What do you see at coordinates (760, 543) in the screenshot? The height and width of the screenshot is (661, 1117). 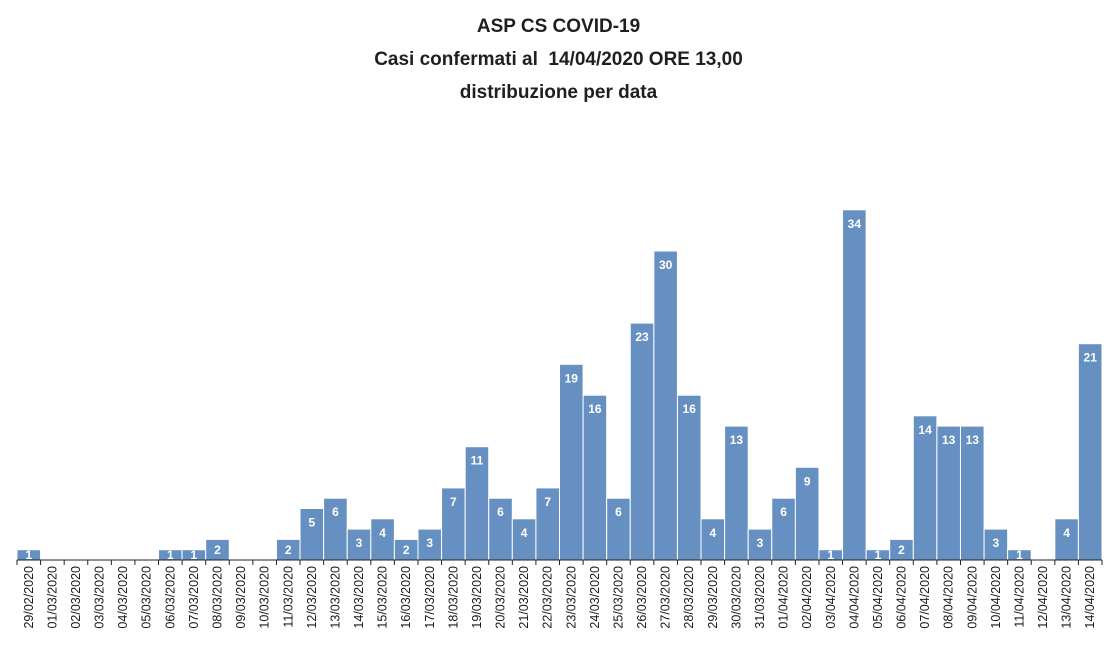 I see `value-label-31-03-2020: 3` at bounding box center [760, 543].